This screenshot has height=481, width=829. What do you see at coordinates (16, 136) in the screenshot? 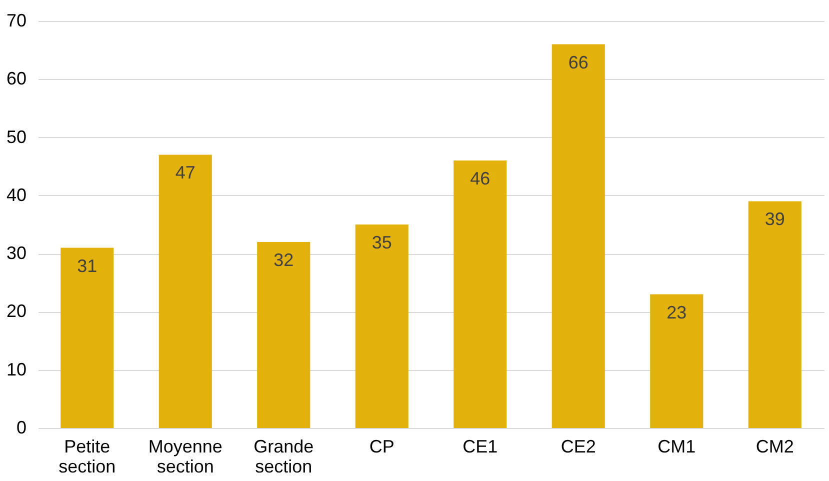
I see `y-tick-label: 50` at bounding box center [16, 136].